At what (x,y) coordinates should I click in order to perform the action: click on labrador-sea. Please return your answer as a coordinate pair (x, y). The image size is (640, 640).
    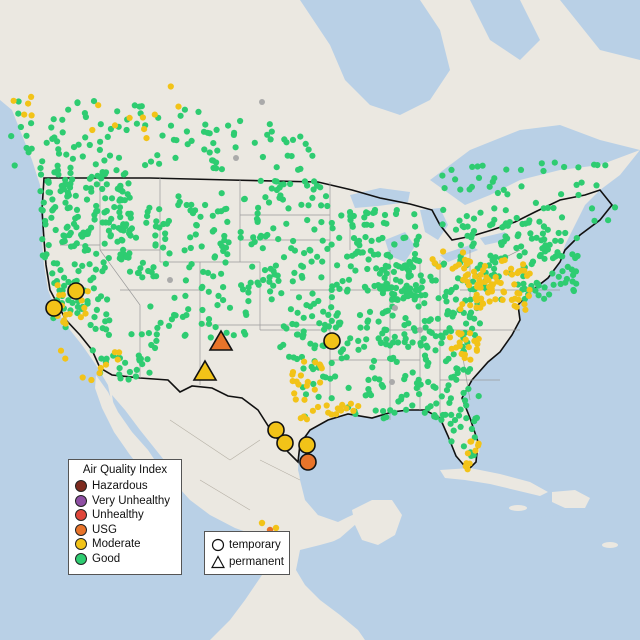
    Looking at the image, I should click on (600, 30).